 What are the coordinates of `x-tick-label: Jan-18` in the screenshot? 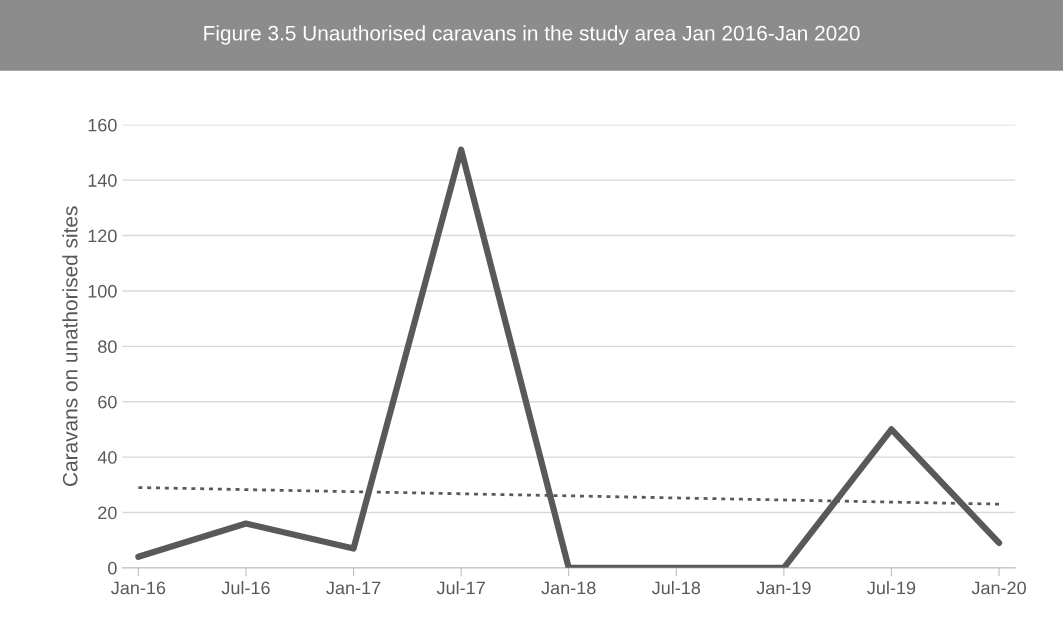 It's located at (568, 588).